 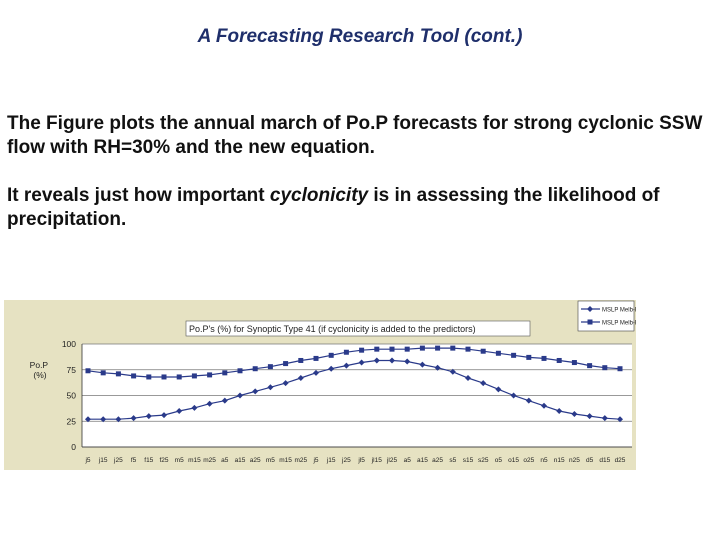 What do you see at coordinates (240, 460) in the screenshot?
I see `x-tick-label: a15` at bounding box center [240, 460].